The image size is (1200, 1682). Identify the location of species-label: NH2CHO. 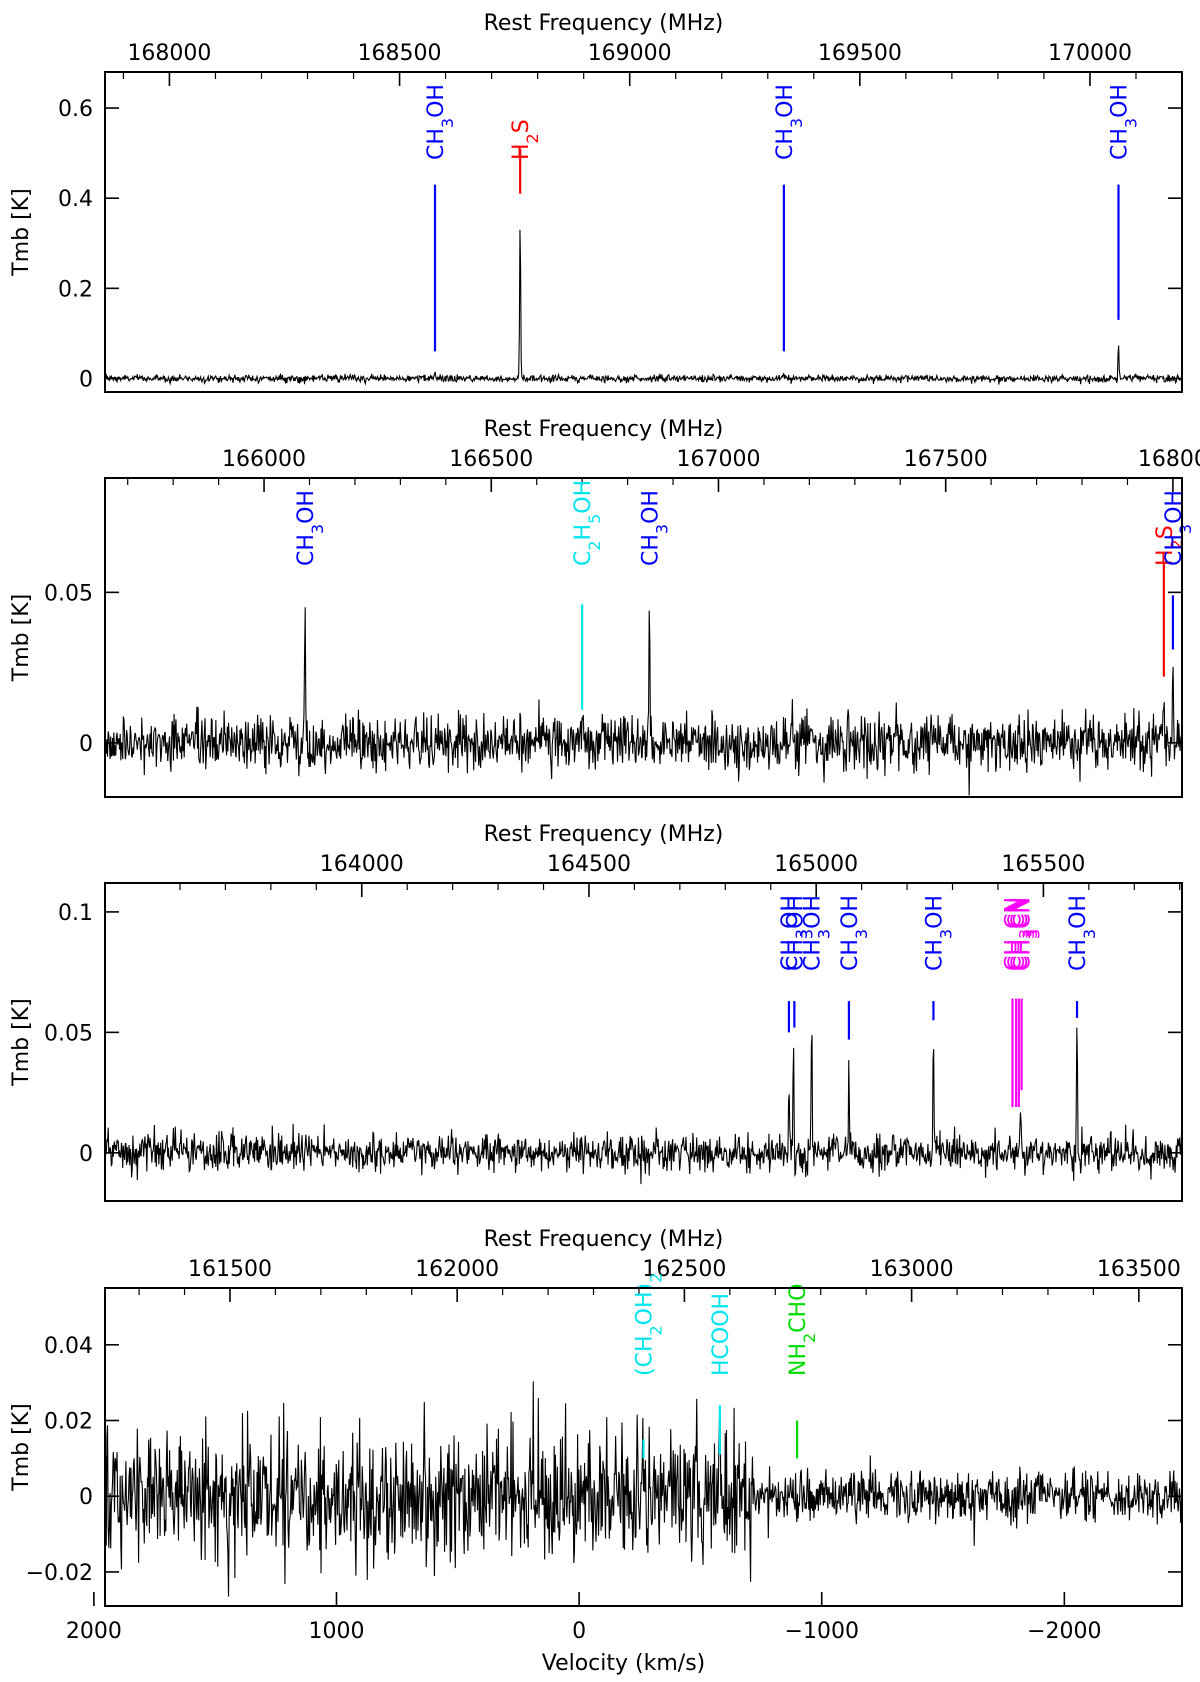
(802, 1330).